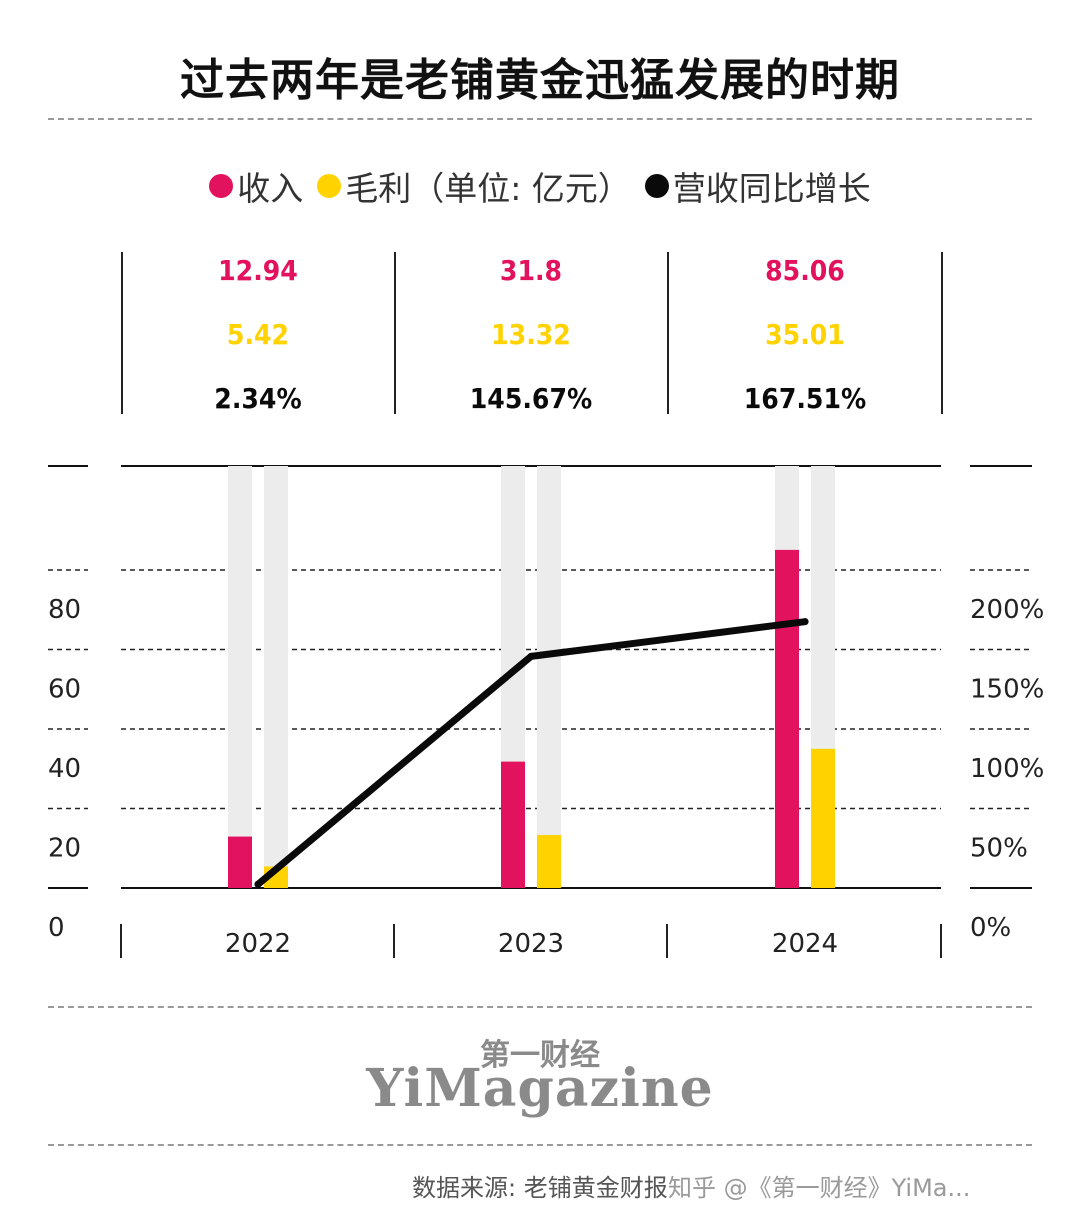 The width and height of the screenshot is (1080, 1231). Describe the element at coordinates (531, 398) in the screenshot. I see `value-growth-2023: 145.67%` at that location.